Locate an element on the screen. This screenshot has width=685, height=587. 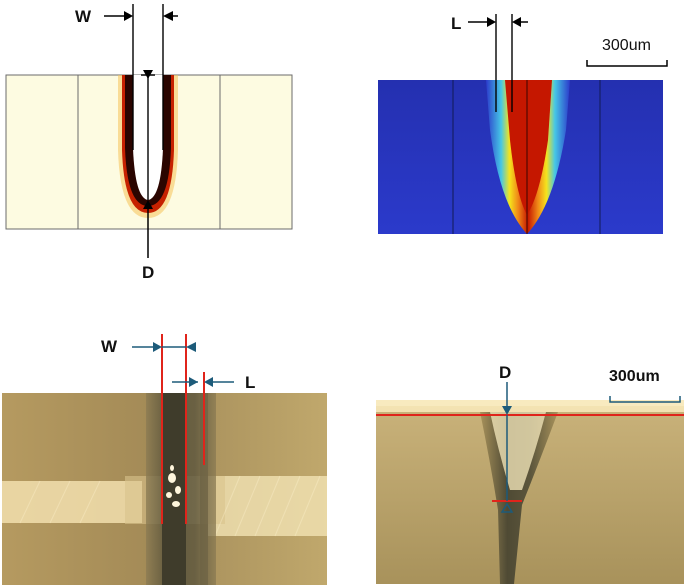
groove-edge is located at coordinates (204, 489).